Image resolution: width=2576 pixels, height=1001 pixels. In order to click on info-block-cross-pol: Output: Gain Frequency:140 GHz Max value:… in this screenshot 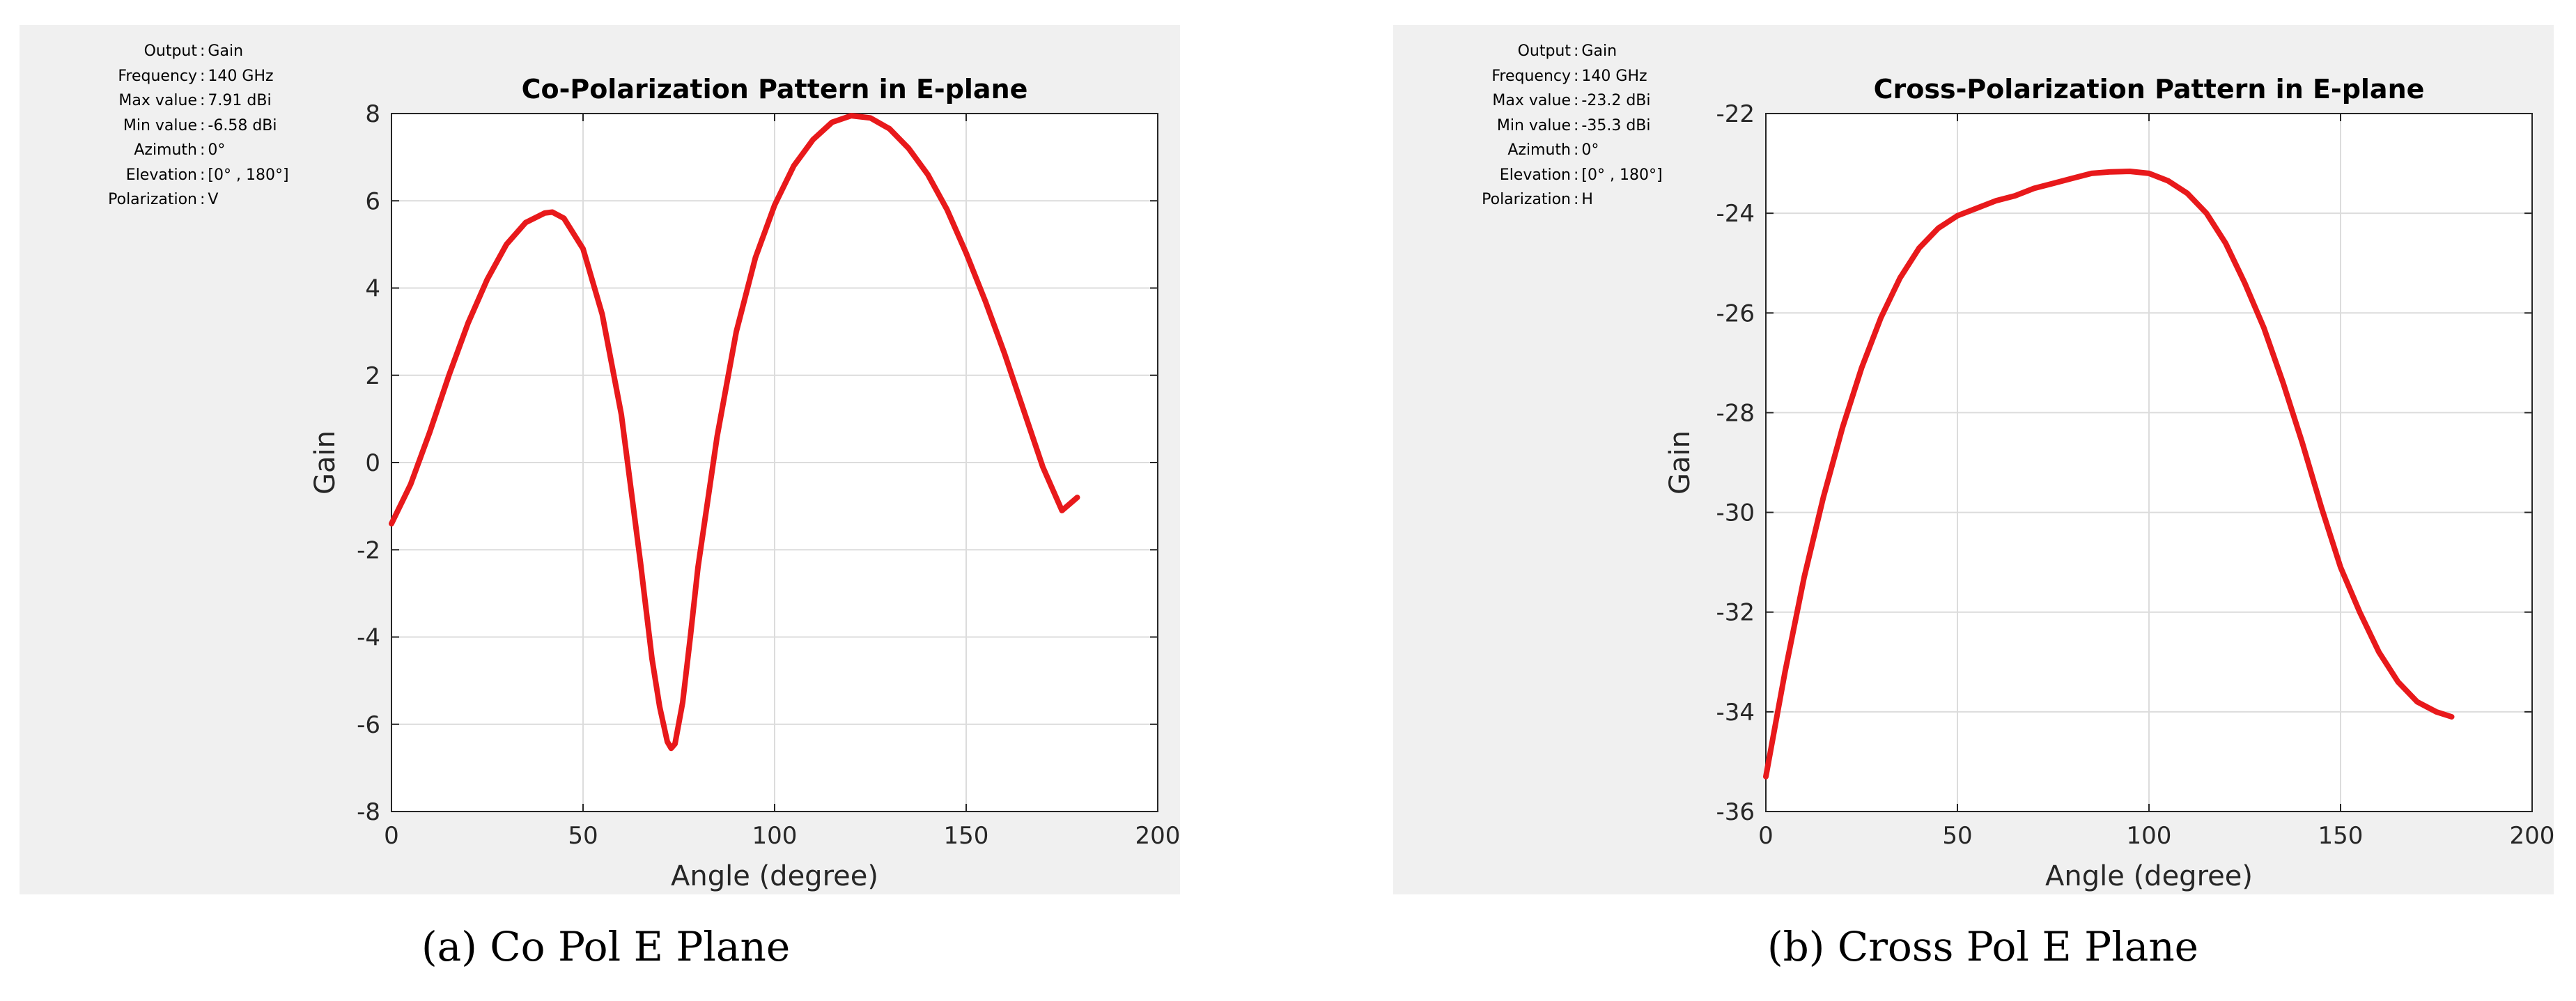, I will do `click(1528, 125)`.